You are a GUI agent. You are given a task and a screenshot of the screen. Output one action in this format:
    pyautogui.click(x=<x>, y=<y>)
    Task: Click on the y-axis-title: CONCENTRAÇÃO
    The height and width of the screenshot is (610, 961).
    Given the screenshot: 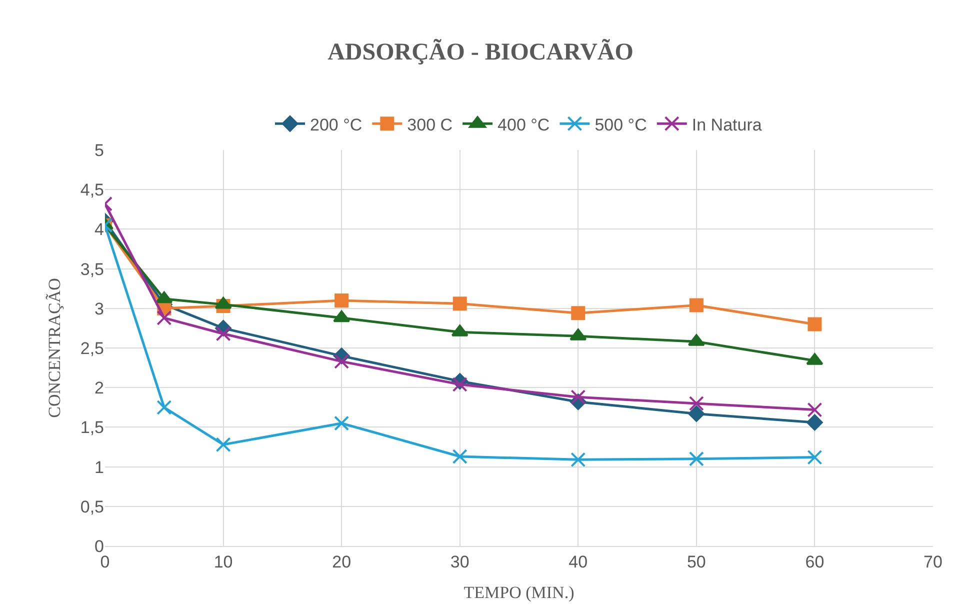 What is the action you would take?
    pyautogui.click(x=54, y=348)
    